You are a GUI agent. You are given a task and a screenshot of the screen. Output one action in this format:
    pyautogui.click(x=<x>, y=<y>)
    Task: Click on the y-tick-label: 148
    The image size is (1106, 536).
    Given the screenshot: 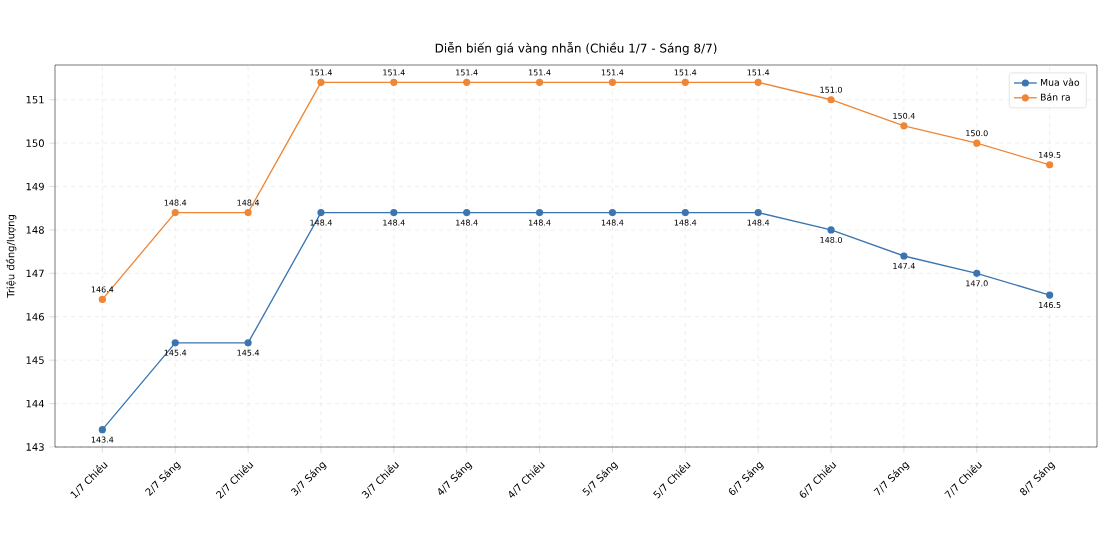 What is the action you would take?
    pyautogui.click(x=35, y=230)
    